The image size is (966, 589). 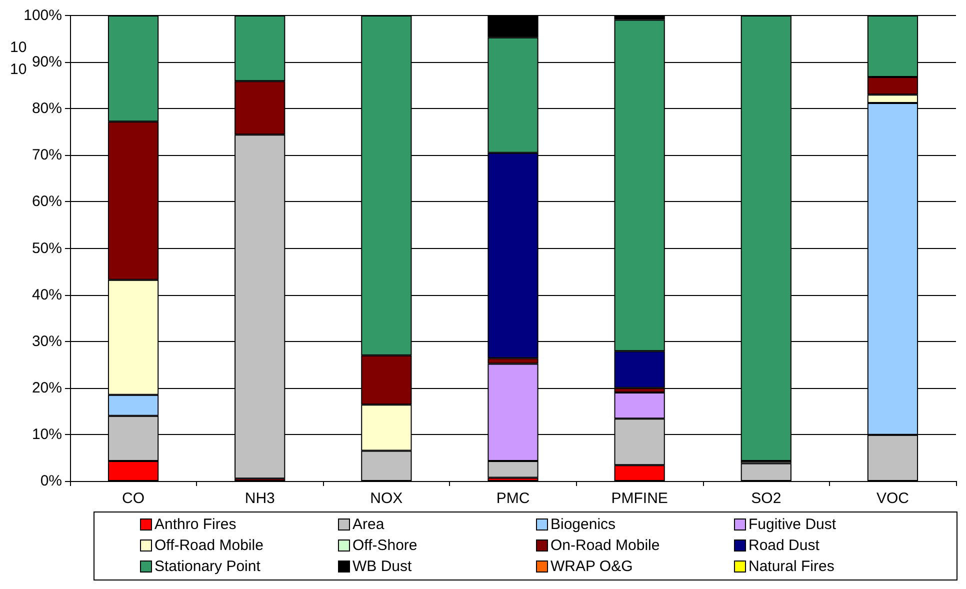 I want to click on bar, so click(x=766, y=472).